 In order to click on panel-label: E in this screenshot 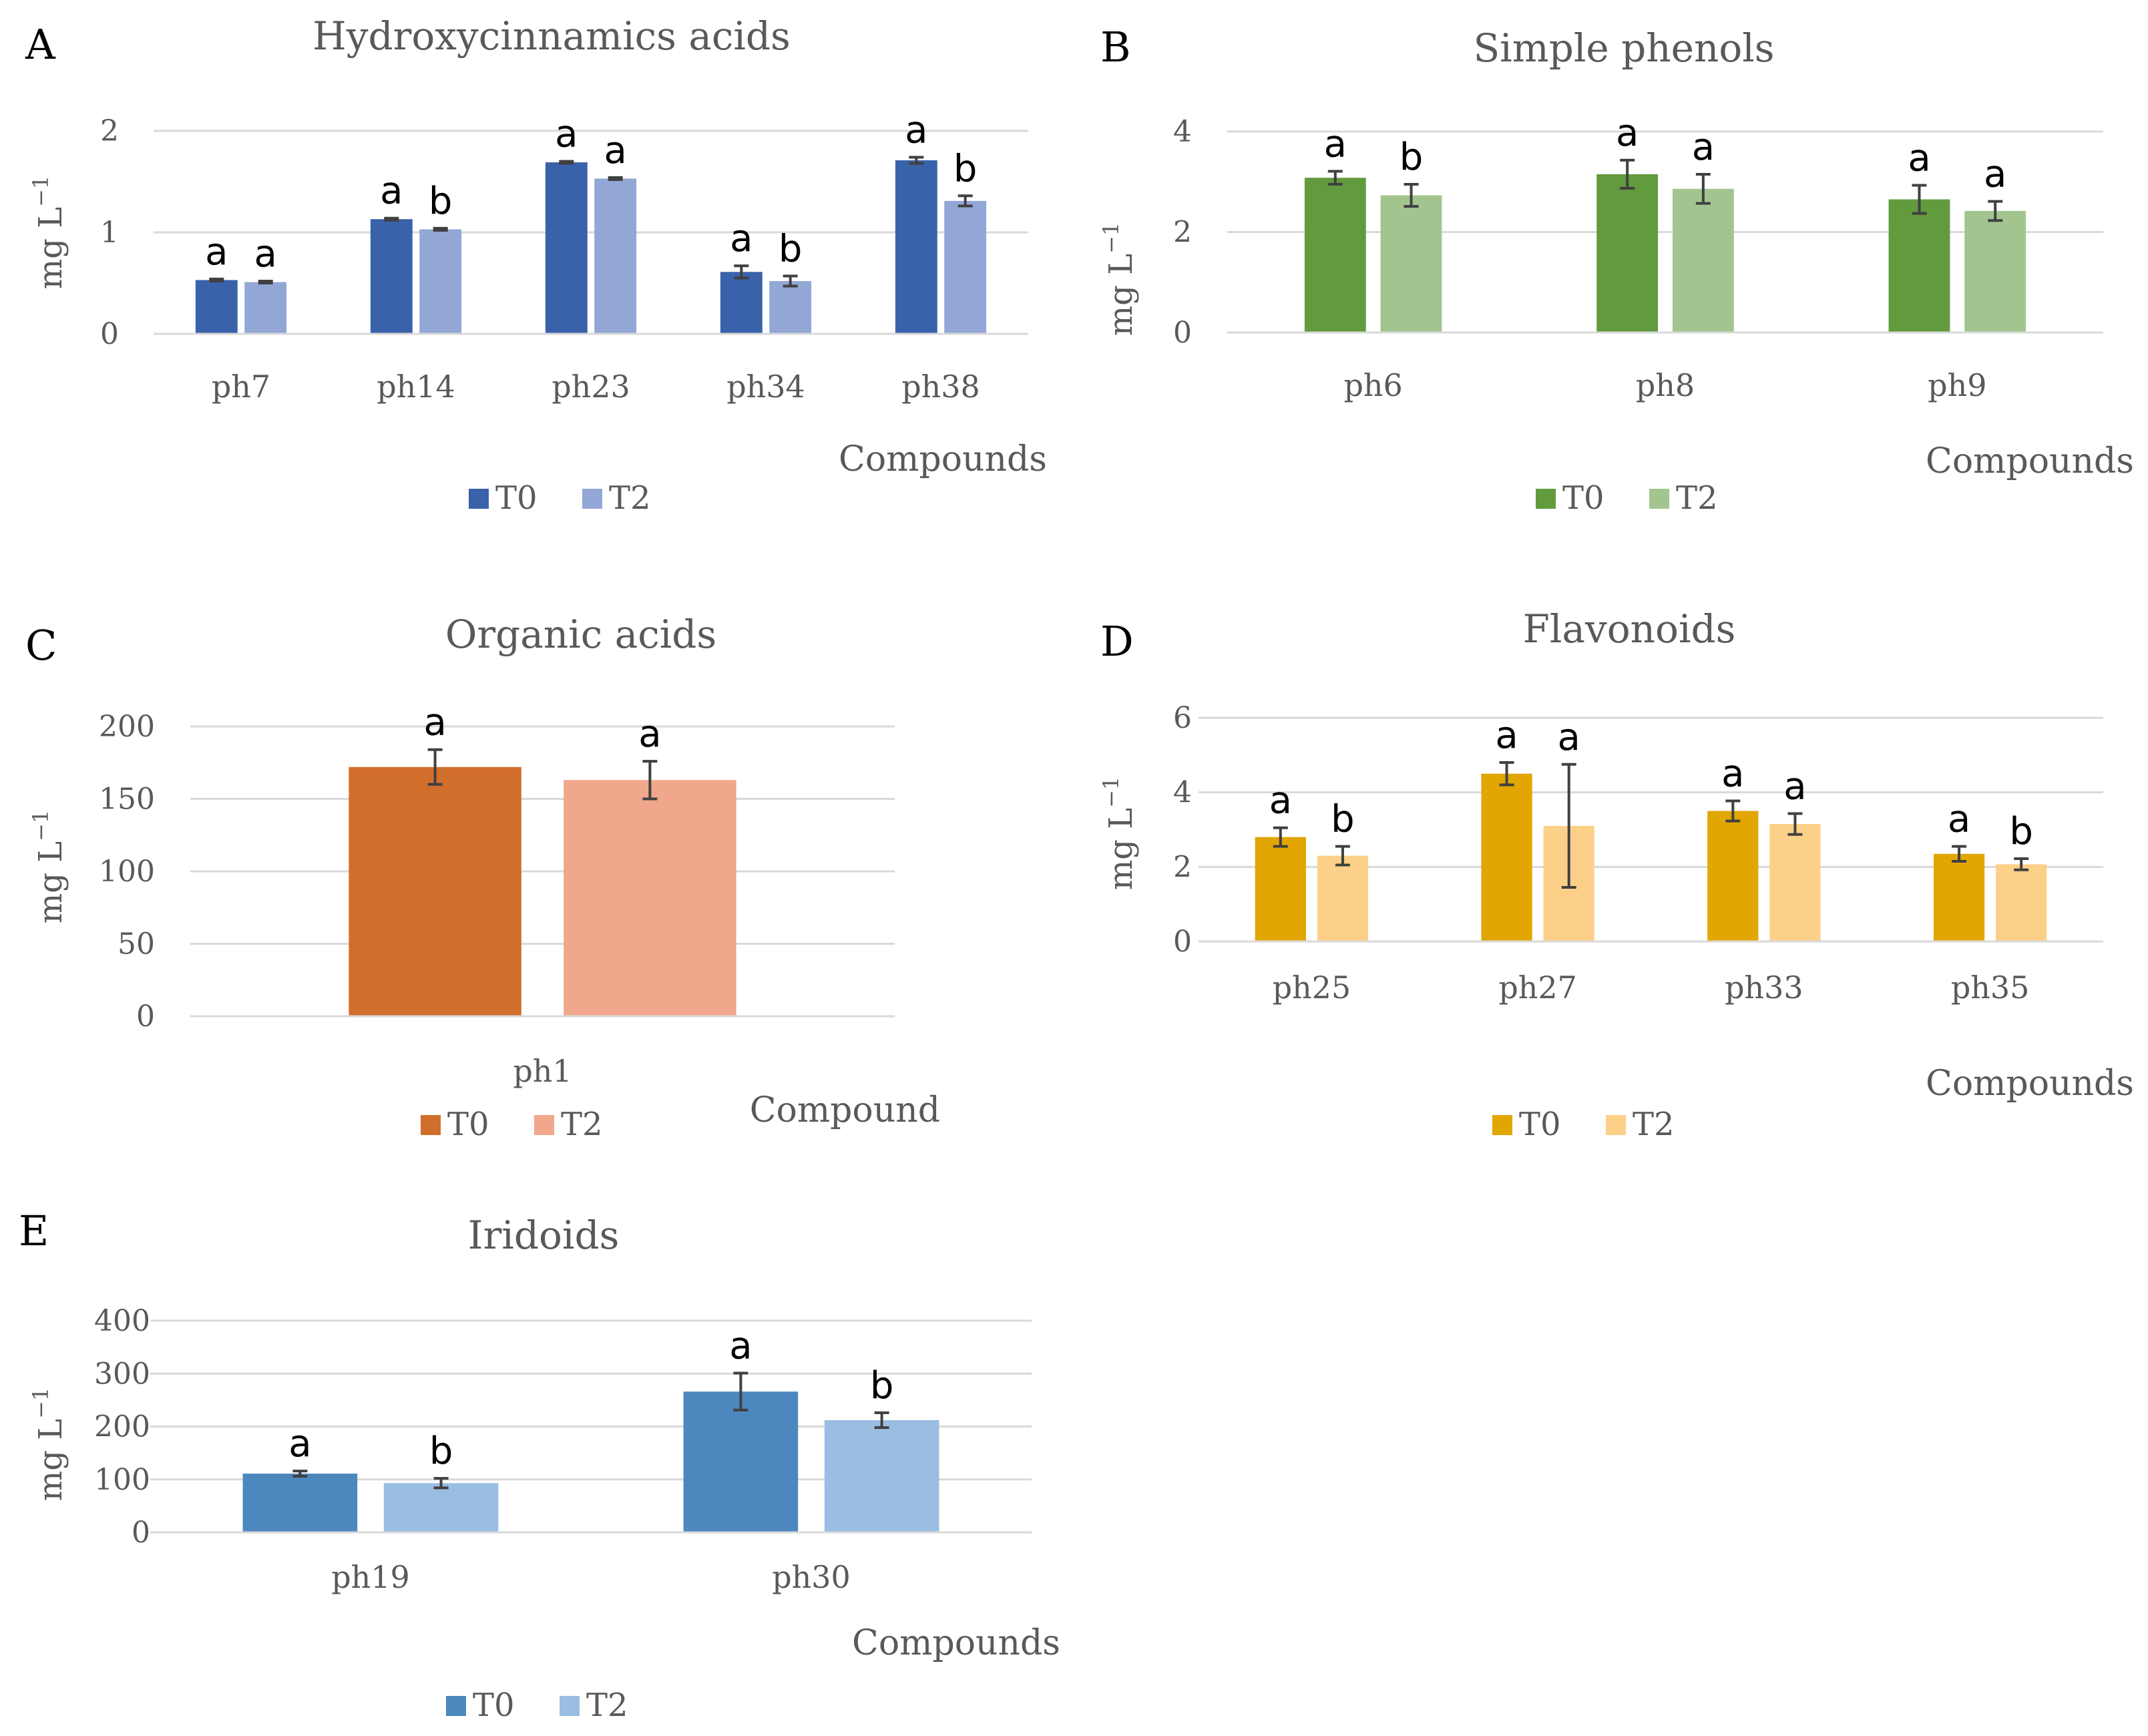, I will do `click(34, 1231)`.